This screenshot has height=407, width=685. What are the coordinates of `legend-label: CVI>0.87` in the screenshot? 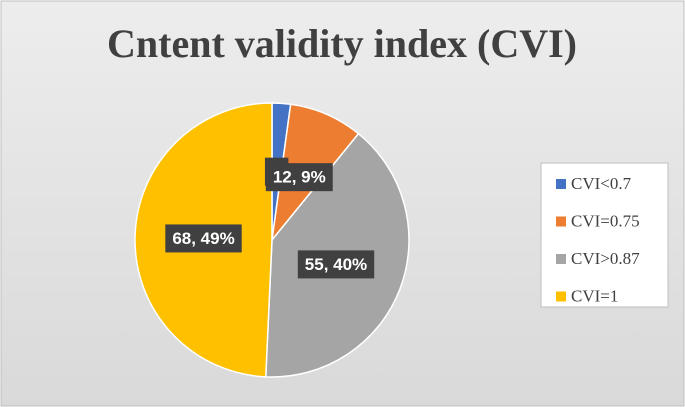 It's located at (605, 258).